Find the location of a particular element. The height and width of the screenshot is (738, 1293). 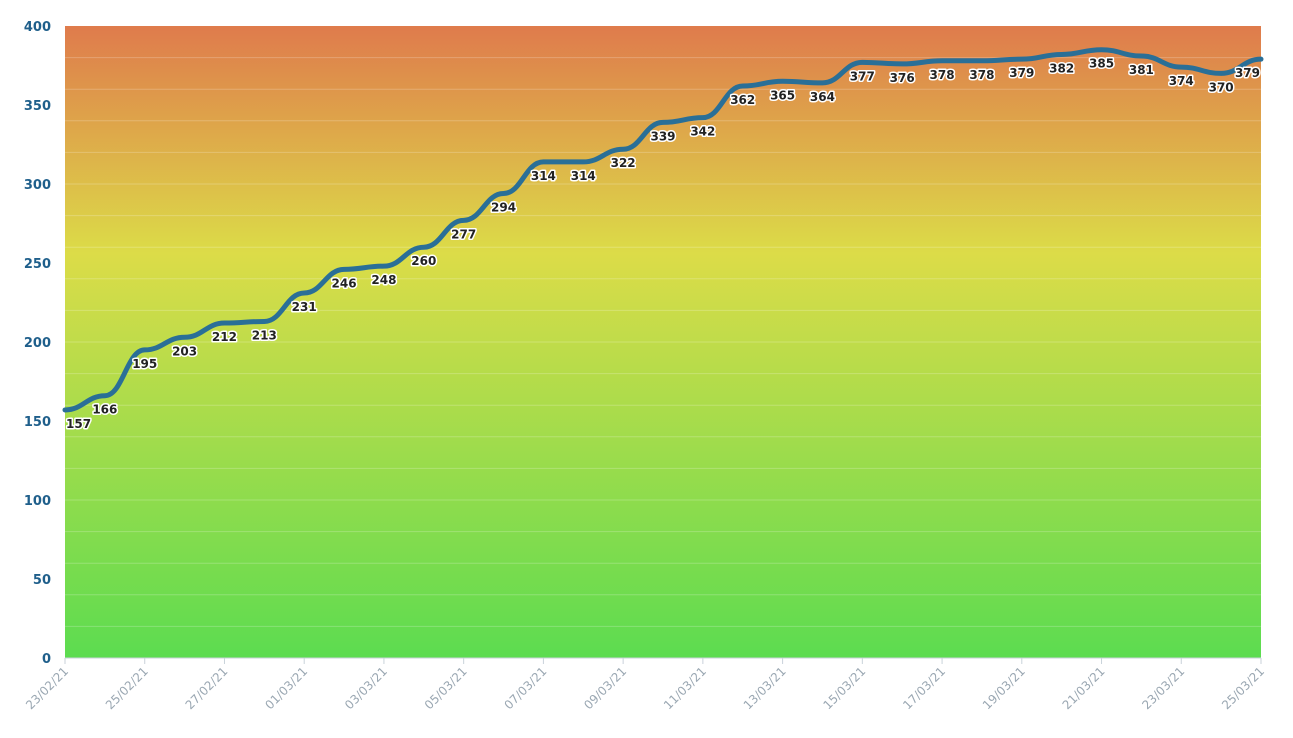

data-label: 381 is located at coordinates (1141, 70).